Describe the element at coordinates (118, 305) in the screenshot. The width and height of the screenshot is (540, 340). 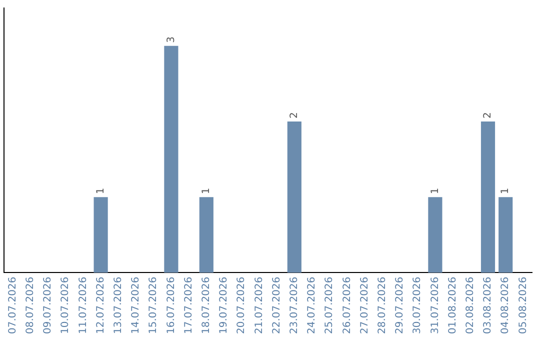
I see `x-tick-label: 13.07.2026` at that location.